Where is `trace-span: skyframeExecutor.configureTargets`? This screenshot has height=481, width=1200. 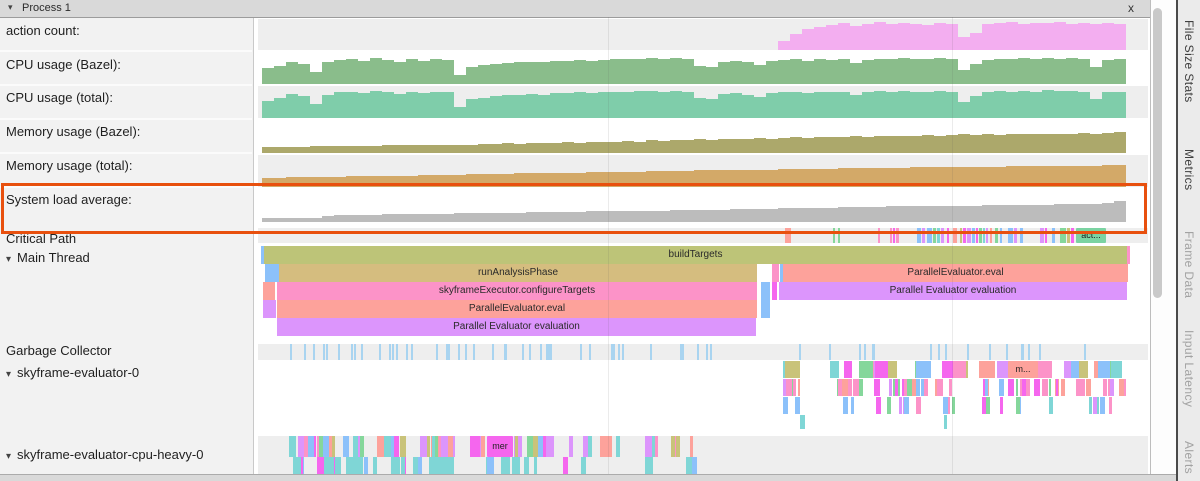
trace-span: skyframeExecutor.configureTargets is located at coordinates (517, 291).